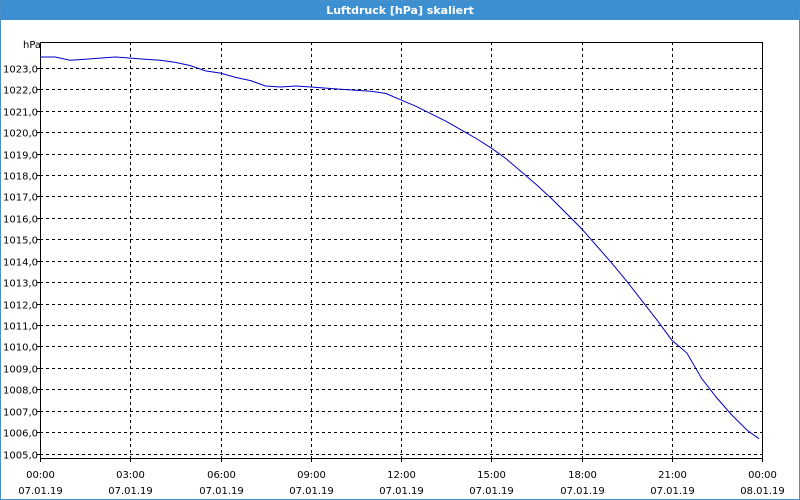 Image resolution: width=800 pixels, height=500 pixels. I want to click on y-tick-label: 1005,0, so click(20, 456).